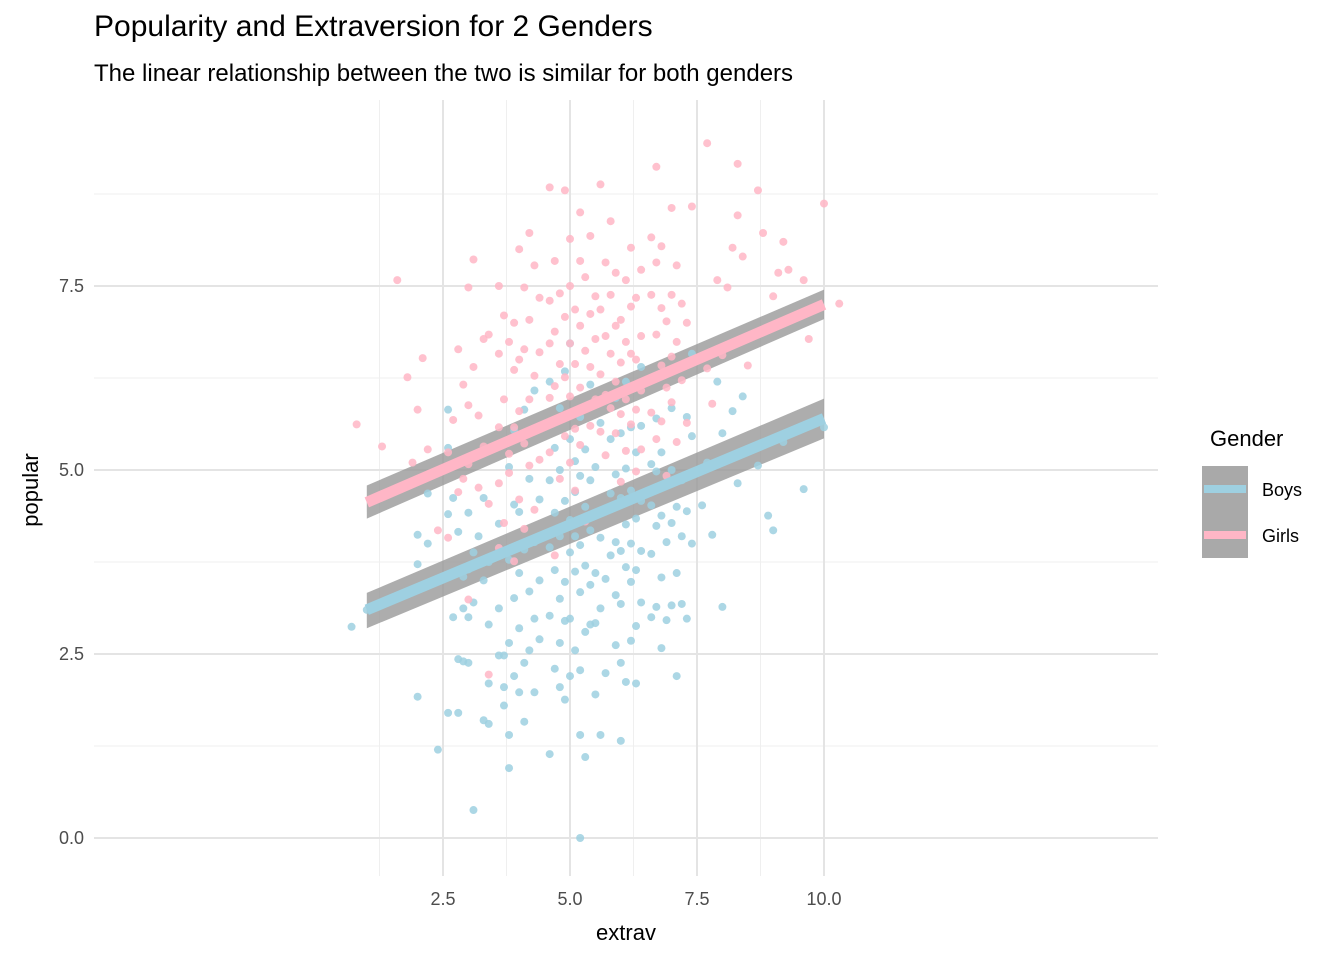  I want to click on fit-line-girls, so click(595, 403).